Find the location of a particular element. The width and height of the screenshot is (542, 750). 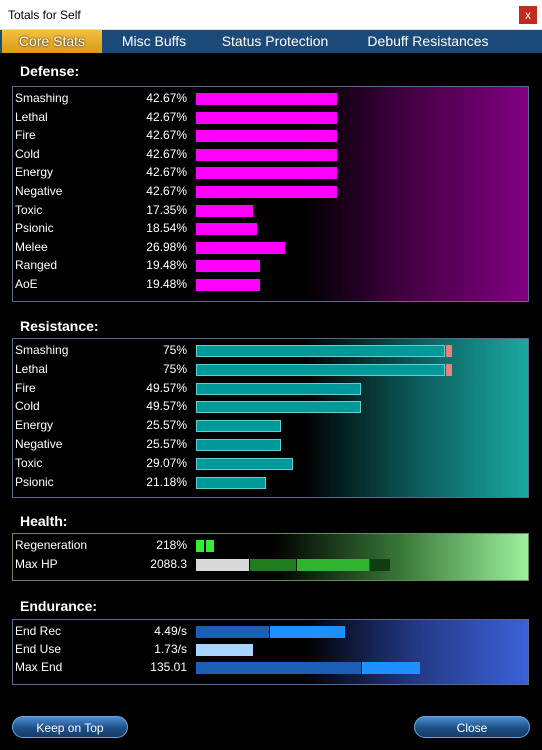

defense-label: Ranged is located at coordinates (36, 265).